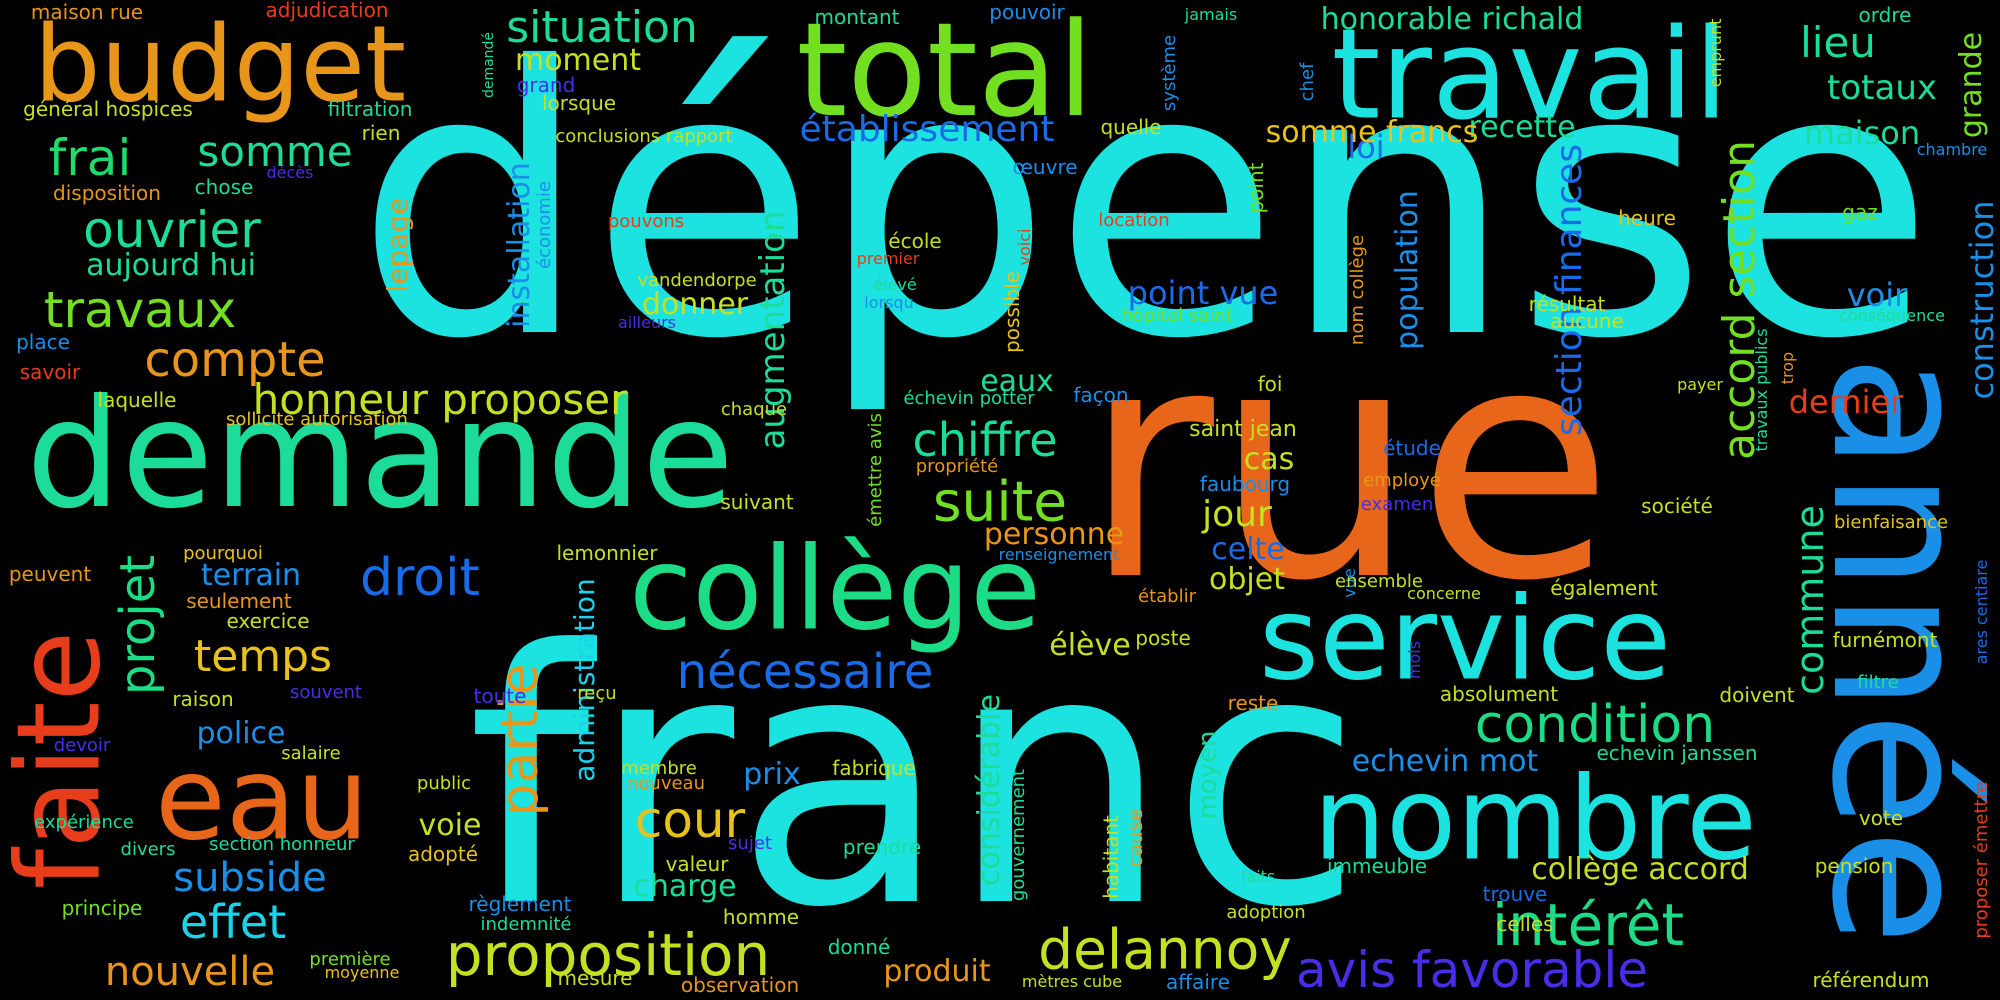  Describe the element at coordinates (1846, 402) in the screenshot. I see `word-58: dernier` at that location.